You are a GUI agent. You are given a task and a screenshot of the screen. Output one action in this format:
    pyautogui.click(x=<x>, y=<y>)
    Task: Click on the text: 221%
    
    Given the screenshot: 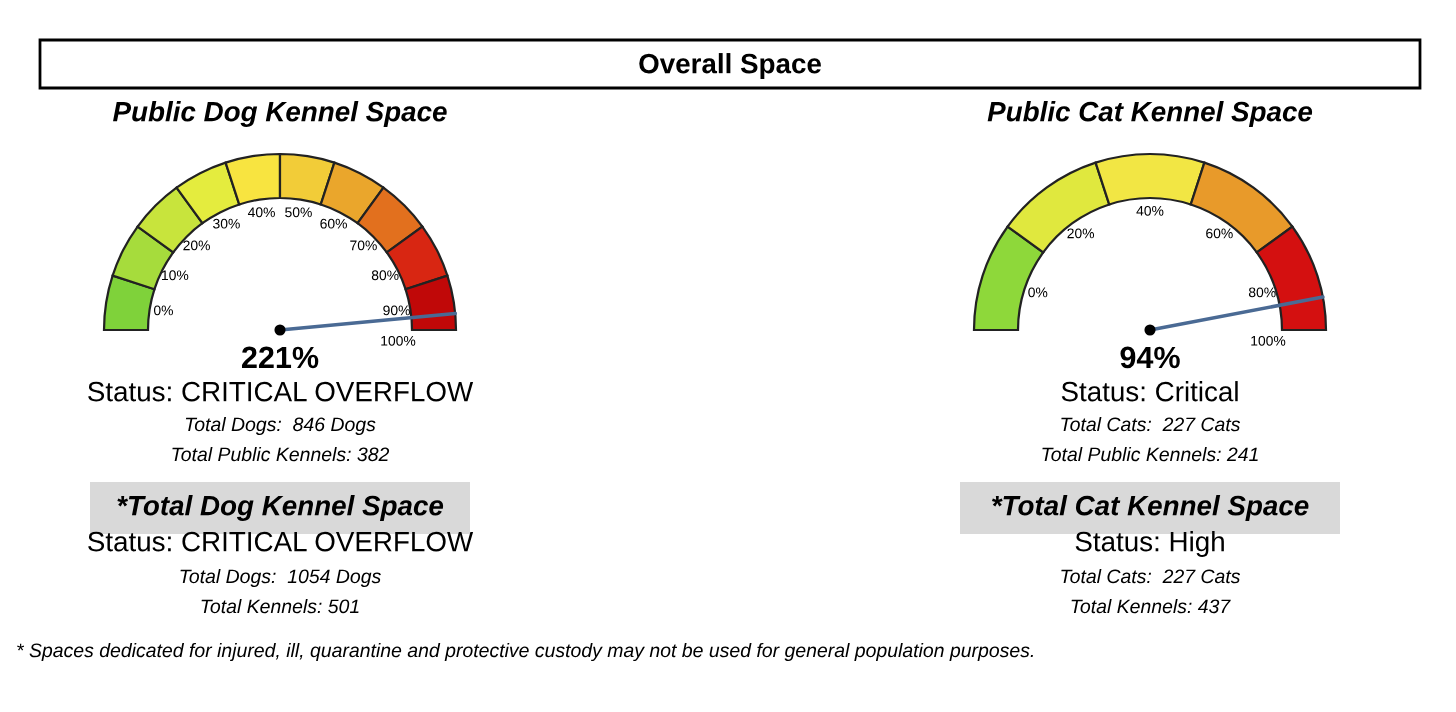 What is the action you would take?
    pyautogui.click(x=280, y=357)
    